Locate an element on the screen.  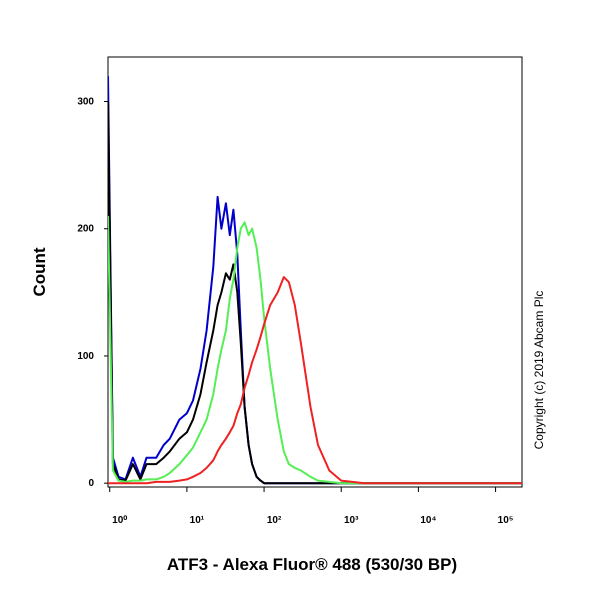
y-tick-label: 0 is located at coordinates (91, 483).